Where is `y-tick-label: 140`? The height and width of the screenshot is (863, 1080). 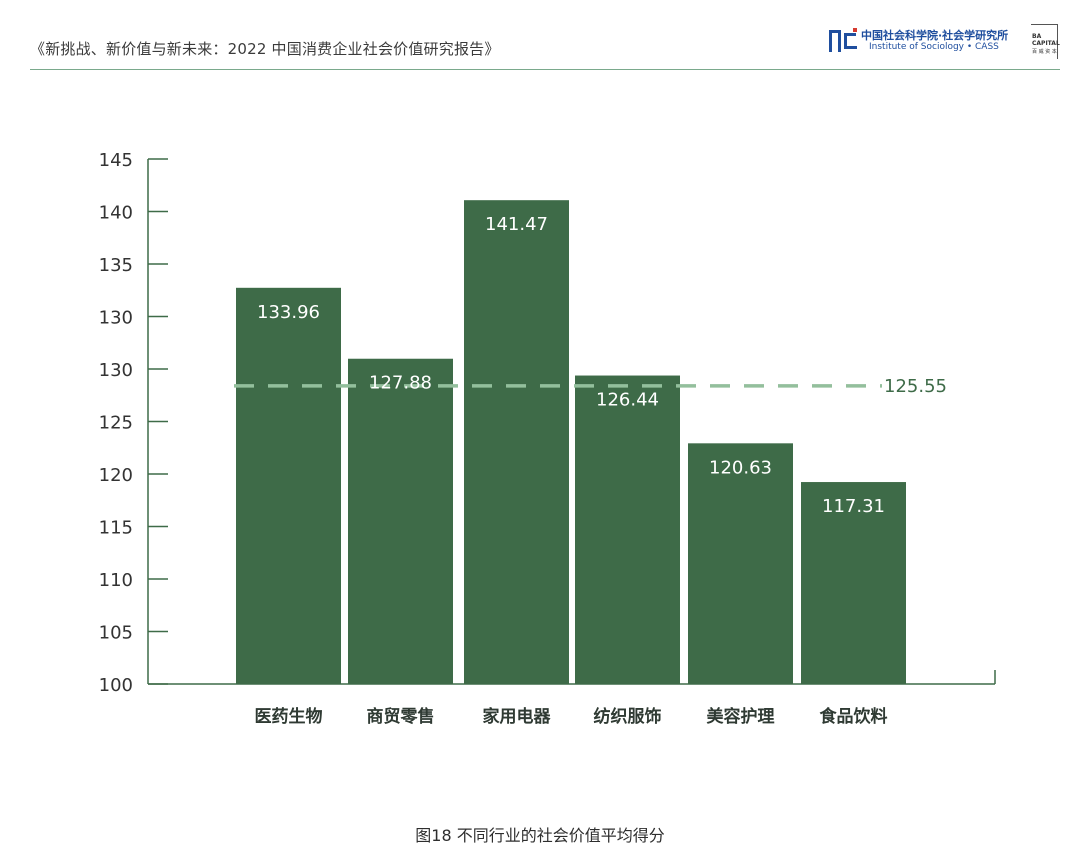 y-tick-label: 140 is located at coordinates (116, 213).